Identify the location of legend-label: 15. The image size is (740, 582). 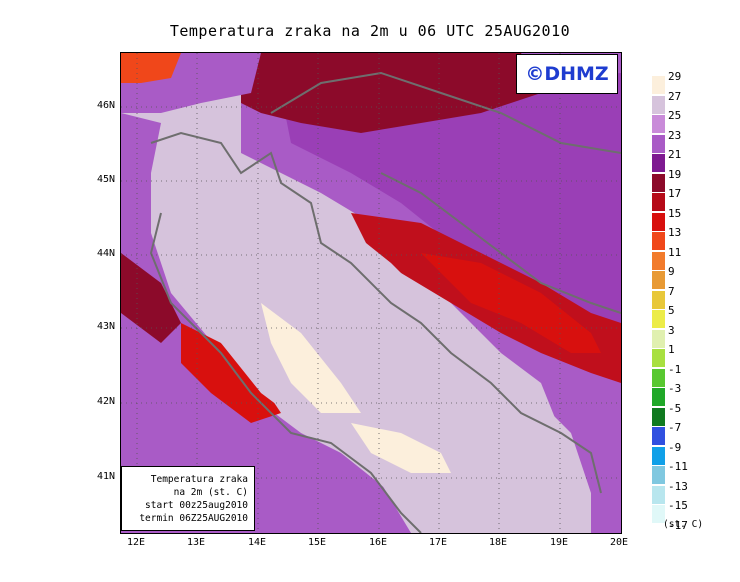
(675, 213).